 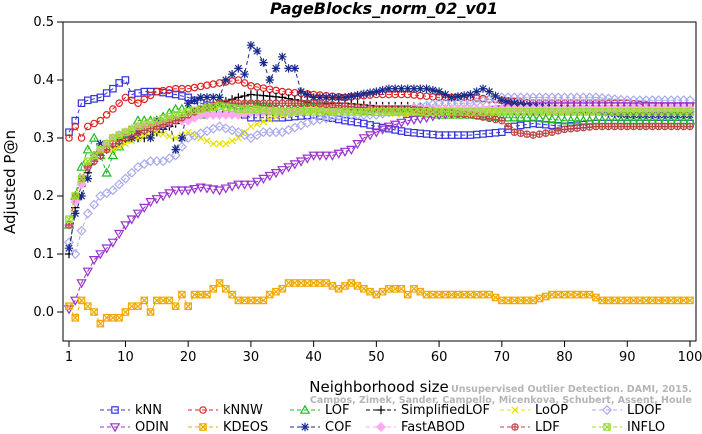 What do you see at coordinates (48, 167) in the screenshot?
I see `y-axis: 0.0 0.1 0.2 0.3 0.4 0.5` at bounding box center [48, 167].